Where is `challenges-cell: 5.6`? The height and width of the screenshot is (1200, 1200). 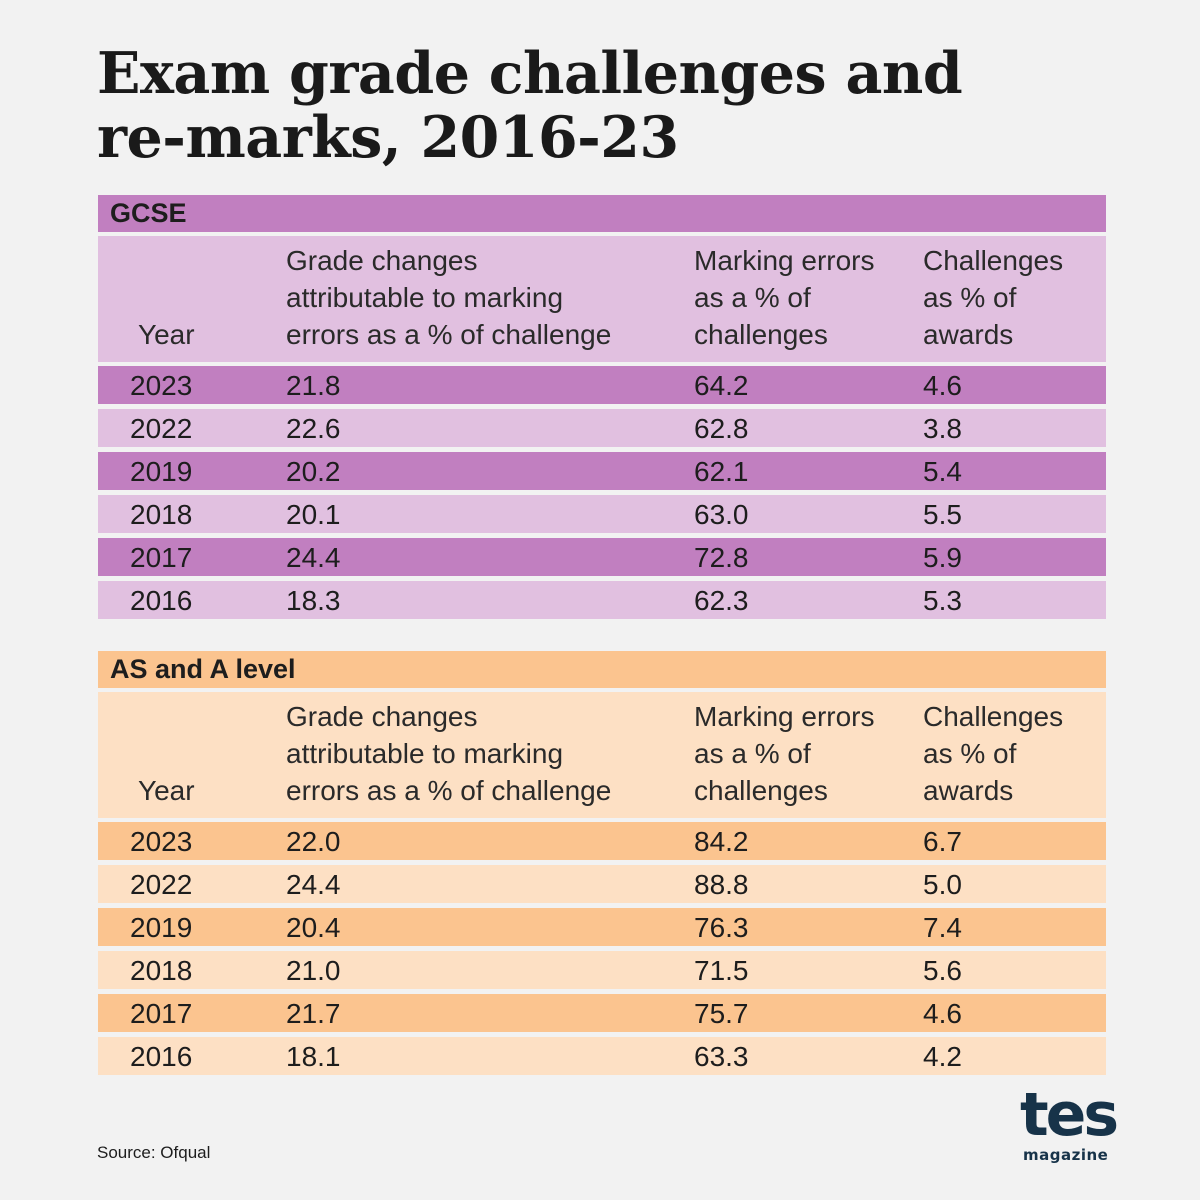 challenges-cell: 5.6 is located at coordinates (942, 970).